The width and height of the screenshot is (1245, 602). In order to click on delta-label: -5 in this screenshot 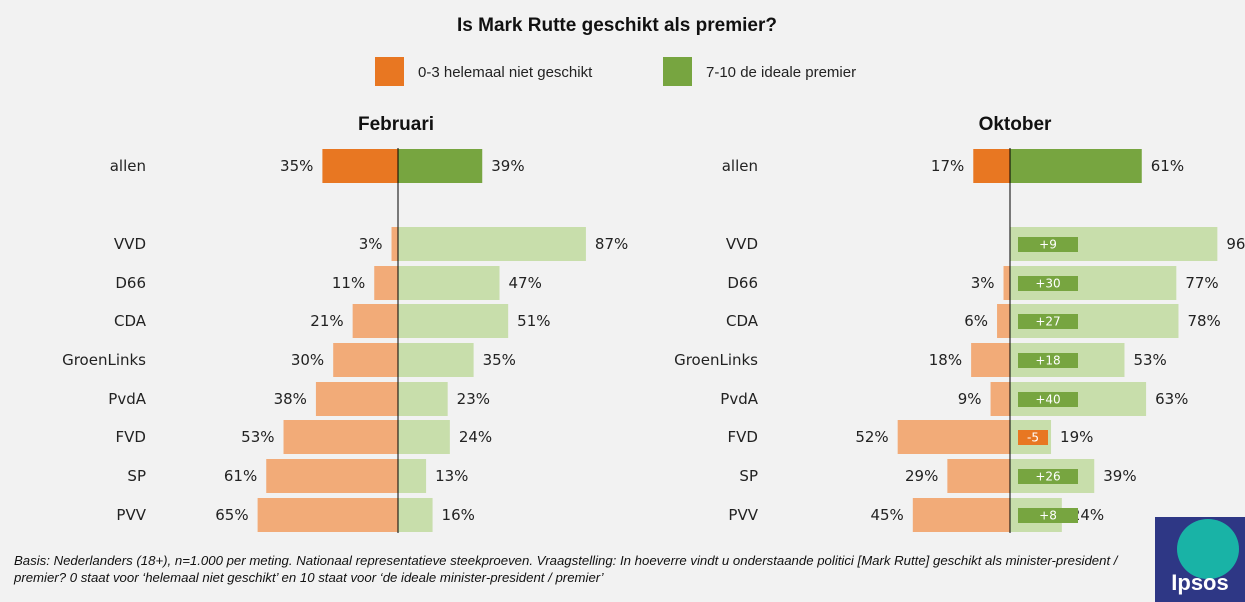, I will do `click(1033, 438)`.